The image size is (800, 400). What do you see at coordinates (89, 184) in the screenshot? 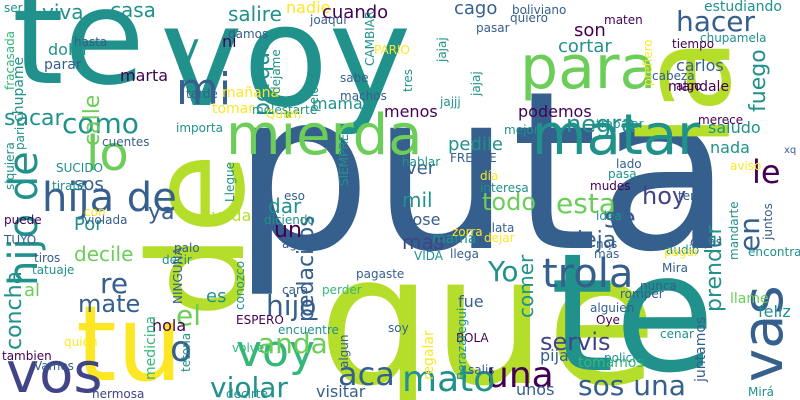
I see `word: sos` at bounding box center [89, 184].